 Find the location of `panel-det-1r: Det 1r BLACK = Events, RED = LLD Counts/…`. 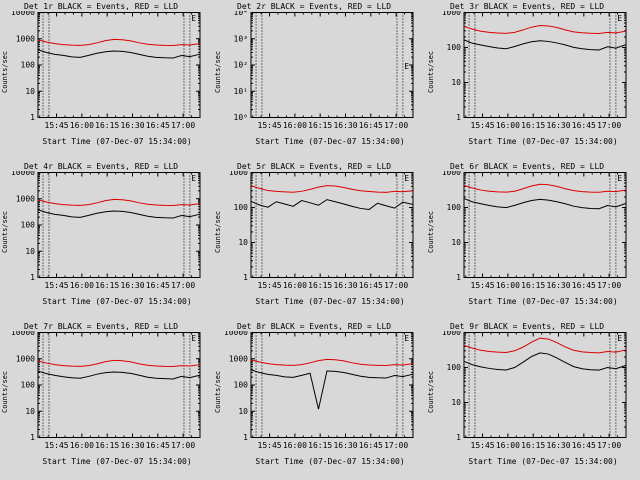

panel-det-1r: Det 1r BLACK = Events, RED = LLD Counts/… is located at coordinates (106, 80).